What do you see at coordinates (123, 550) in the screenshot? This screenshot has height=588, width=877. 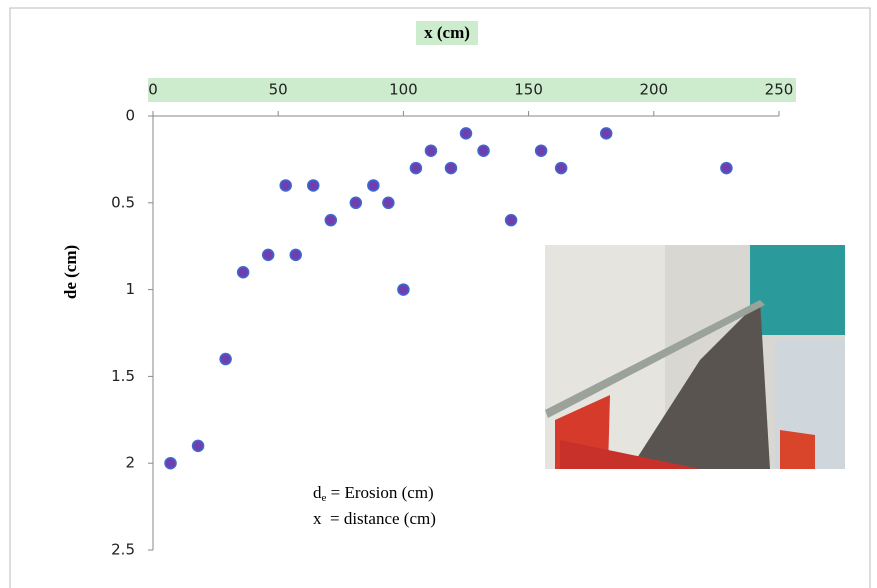 I see `y-tick-label: 2.5` at bounding box center [123, 550].